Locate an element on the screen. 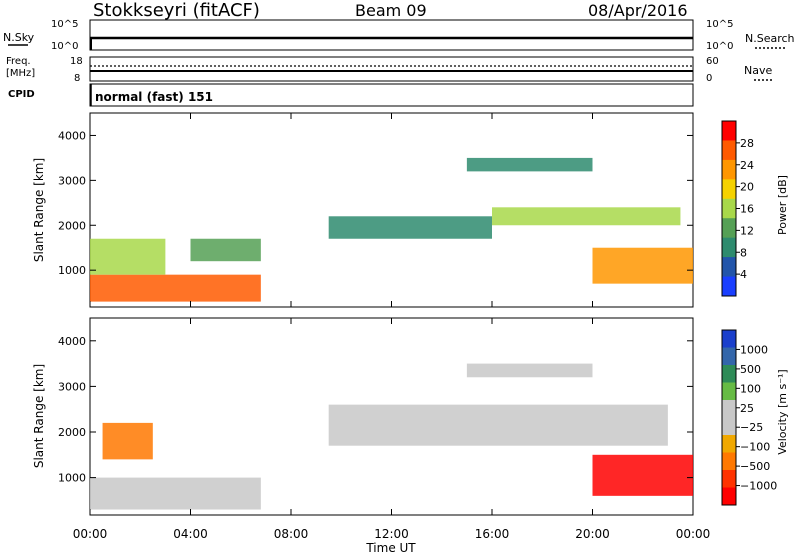 This screenshot has width=800, height=554. x-axis-label: Time UT is located at coordinates (390, 547).